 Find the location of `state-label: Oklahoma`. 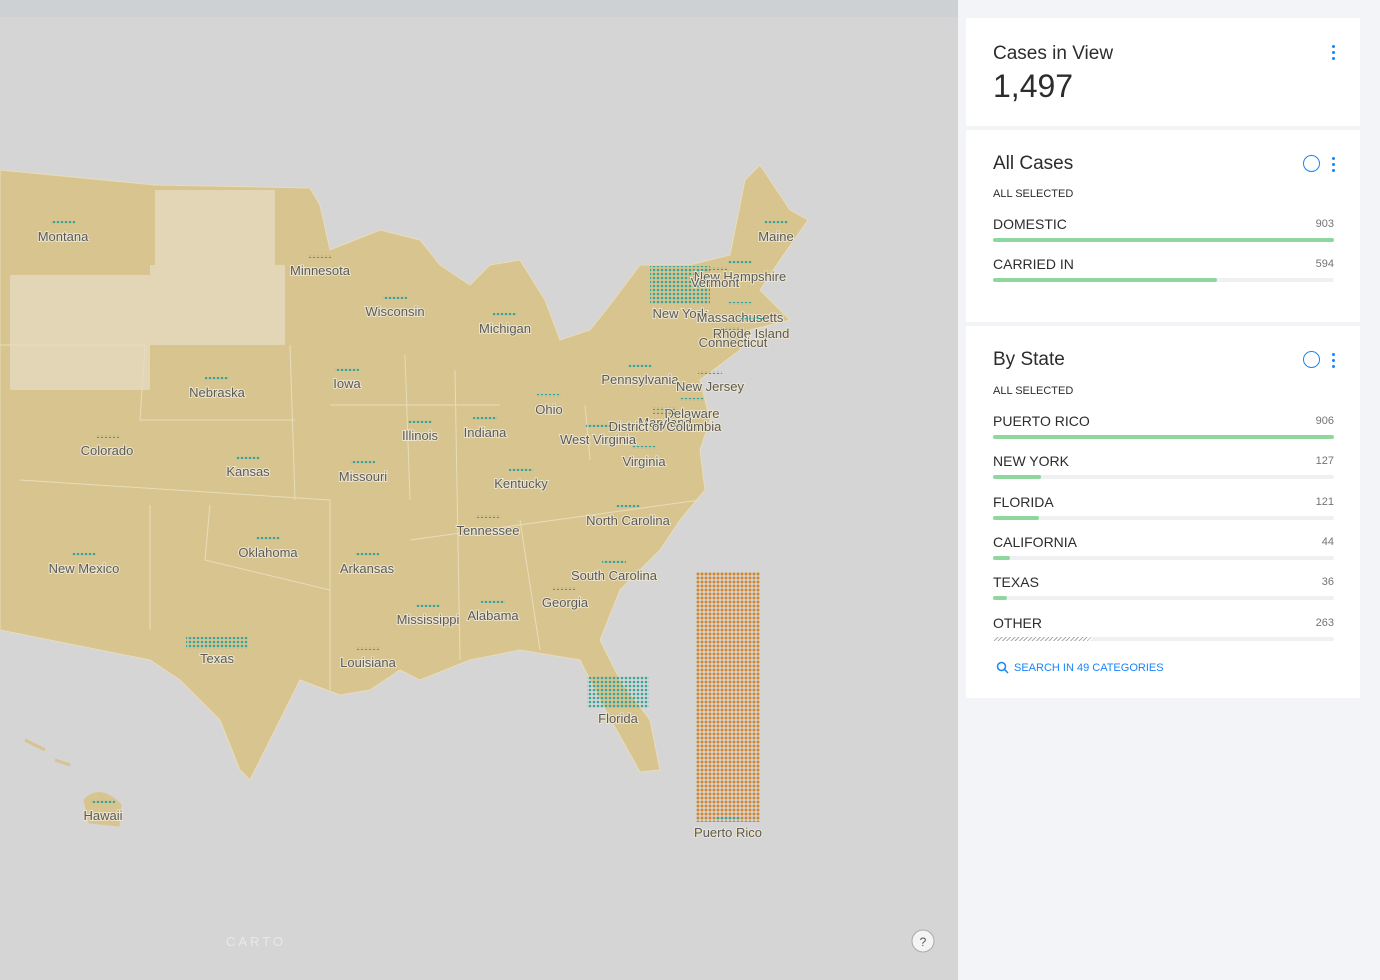

state-label: Oklahoma is located at coordinates (268, 552).